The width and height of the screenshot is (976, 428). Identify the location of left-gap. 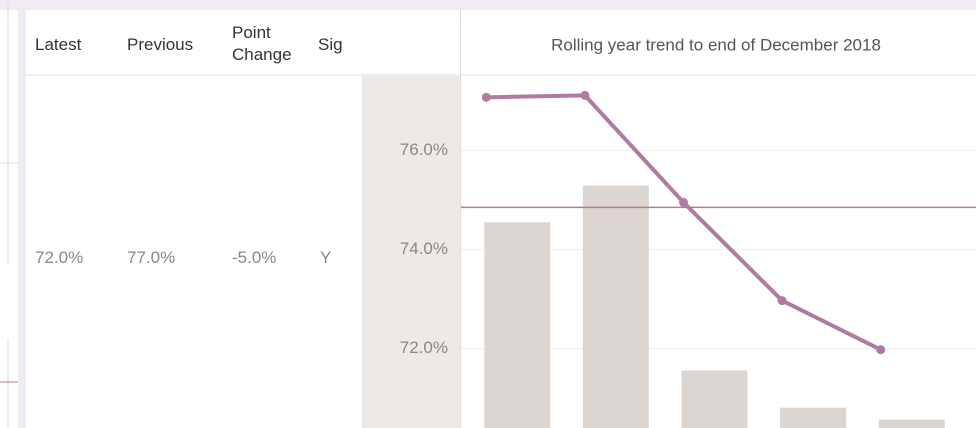
(22, 214).